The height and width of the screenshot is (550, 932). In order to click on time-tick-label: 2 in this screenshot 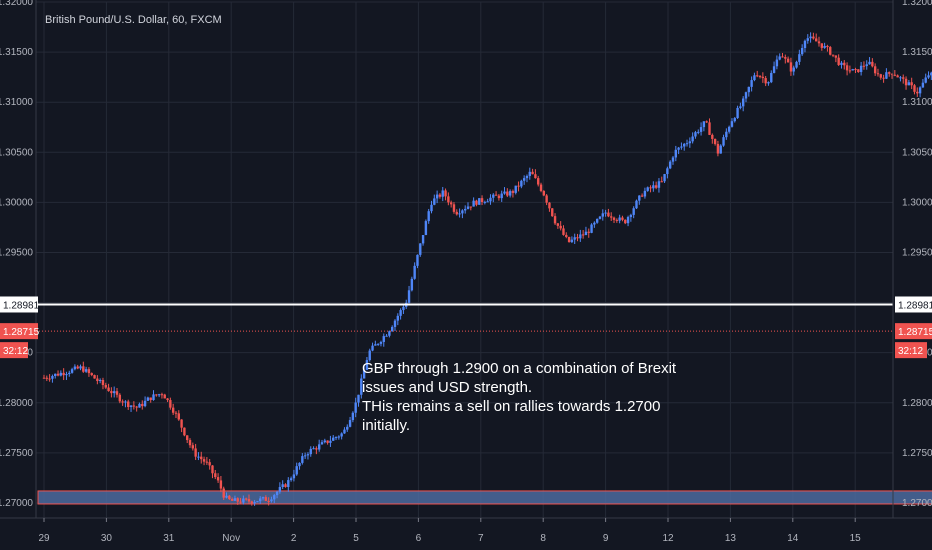, I will do `click(294, 538)`.